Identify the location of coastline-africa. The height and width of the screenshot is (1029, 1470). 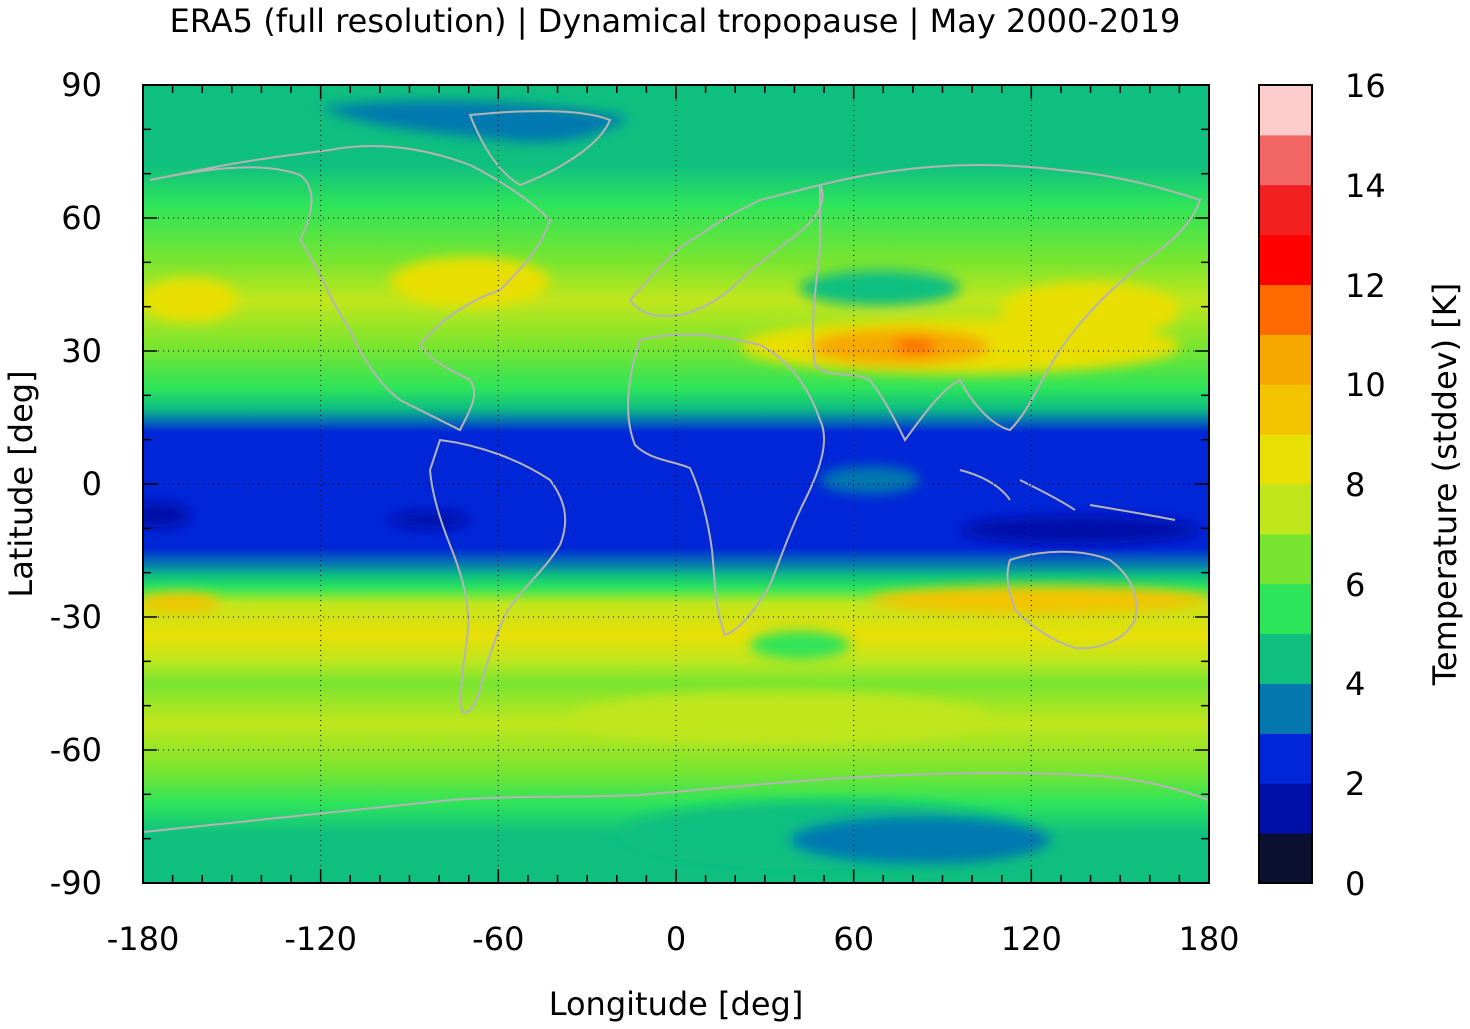
(726, 485).